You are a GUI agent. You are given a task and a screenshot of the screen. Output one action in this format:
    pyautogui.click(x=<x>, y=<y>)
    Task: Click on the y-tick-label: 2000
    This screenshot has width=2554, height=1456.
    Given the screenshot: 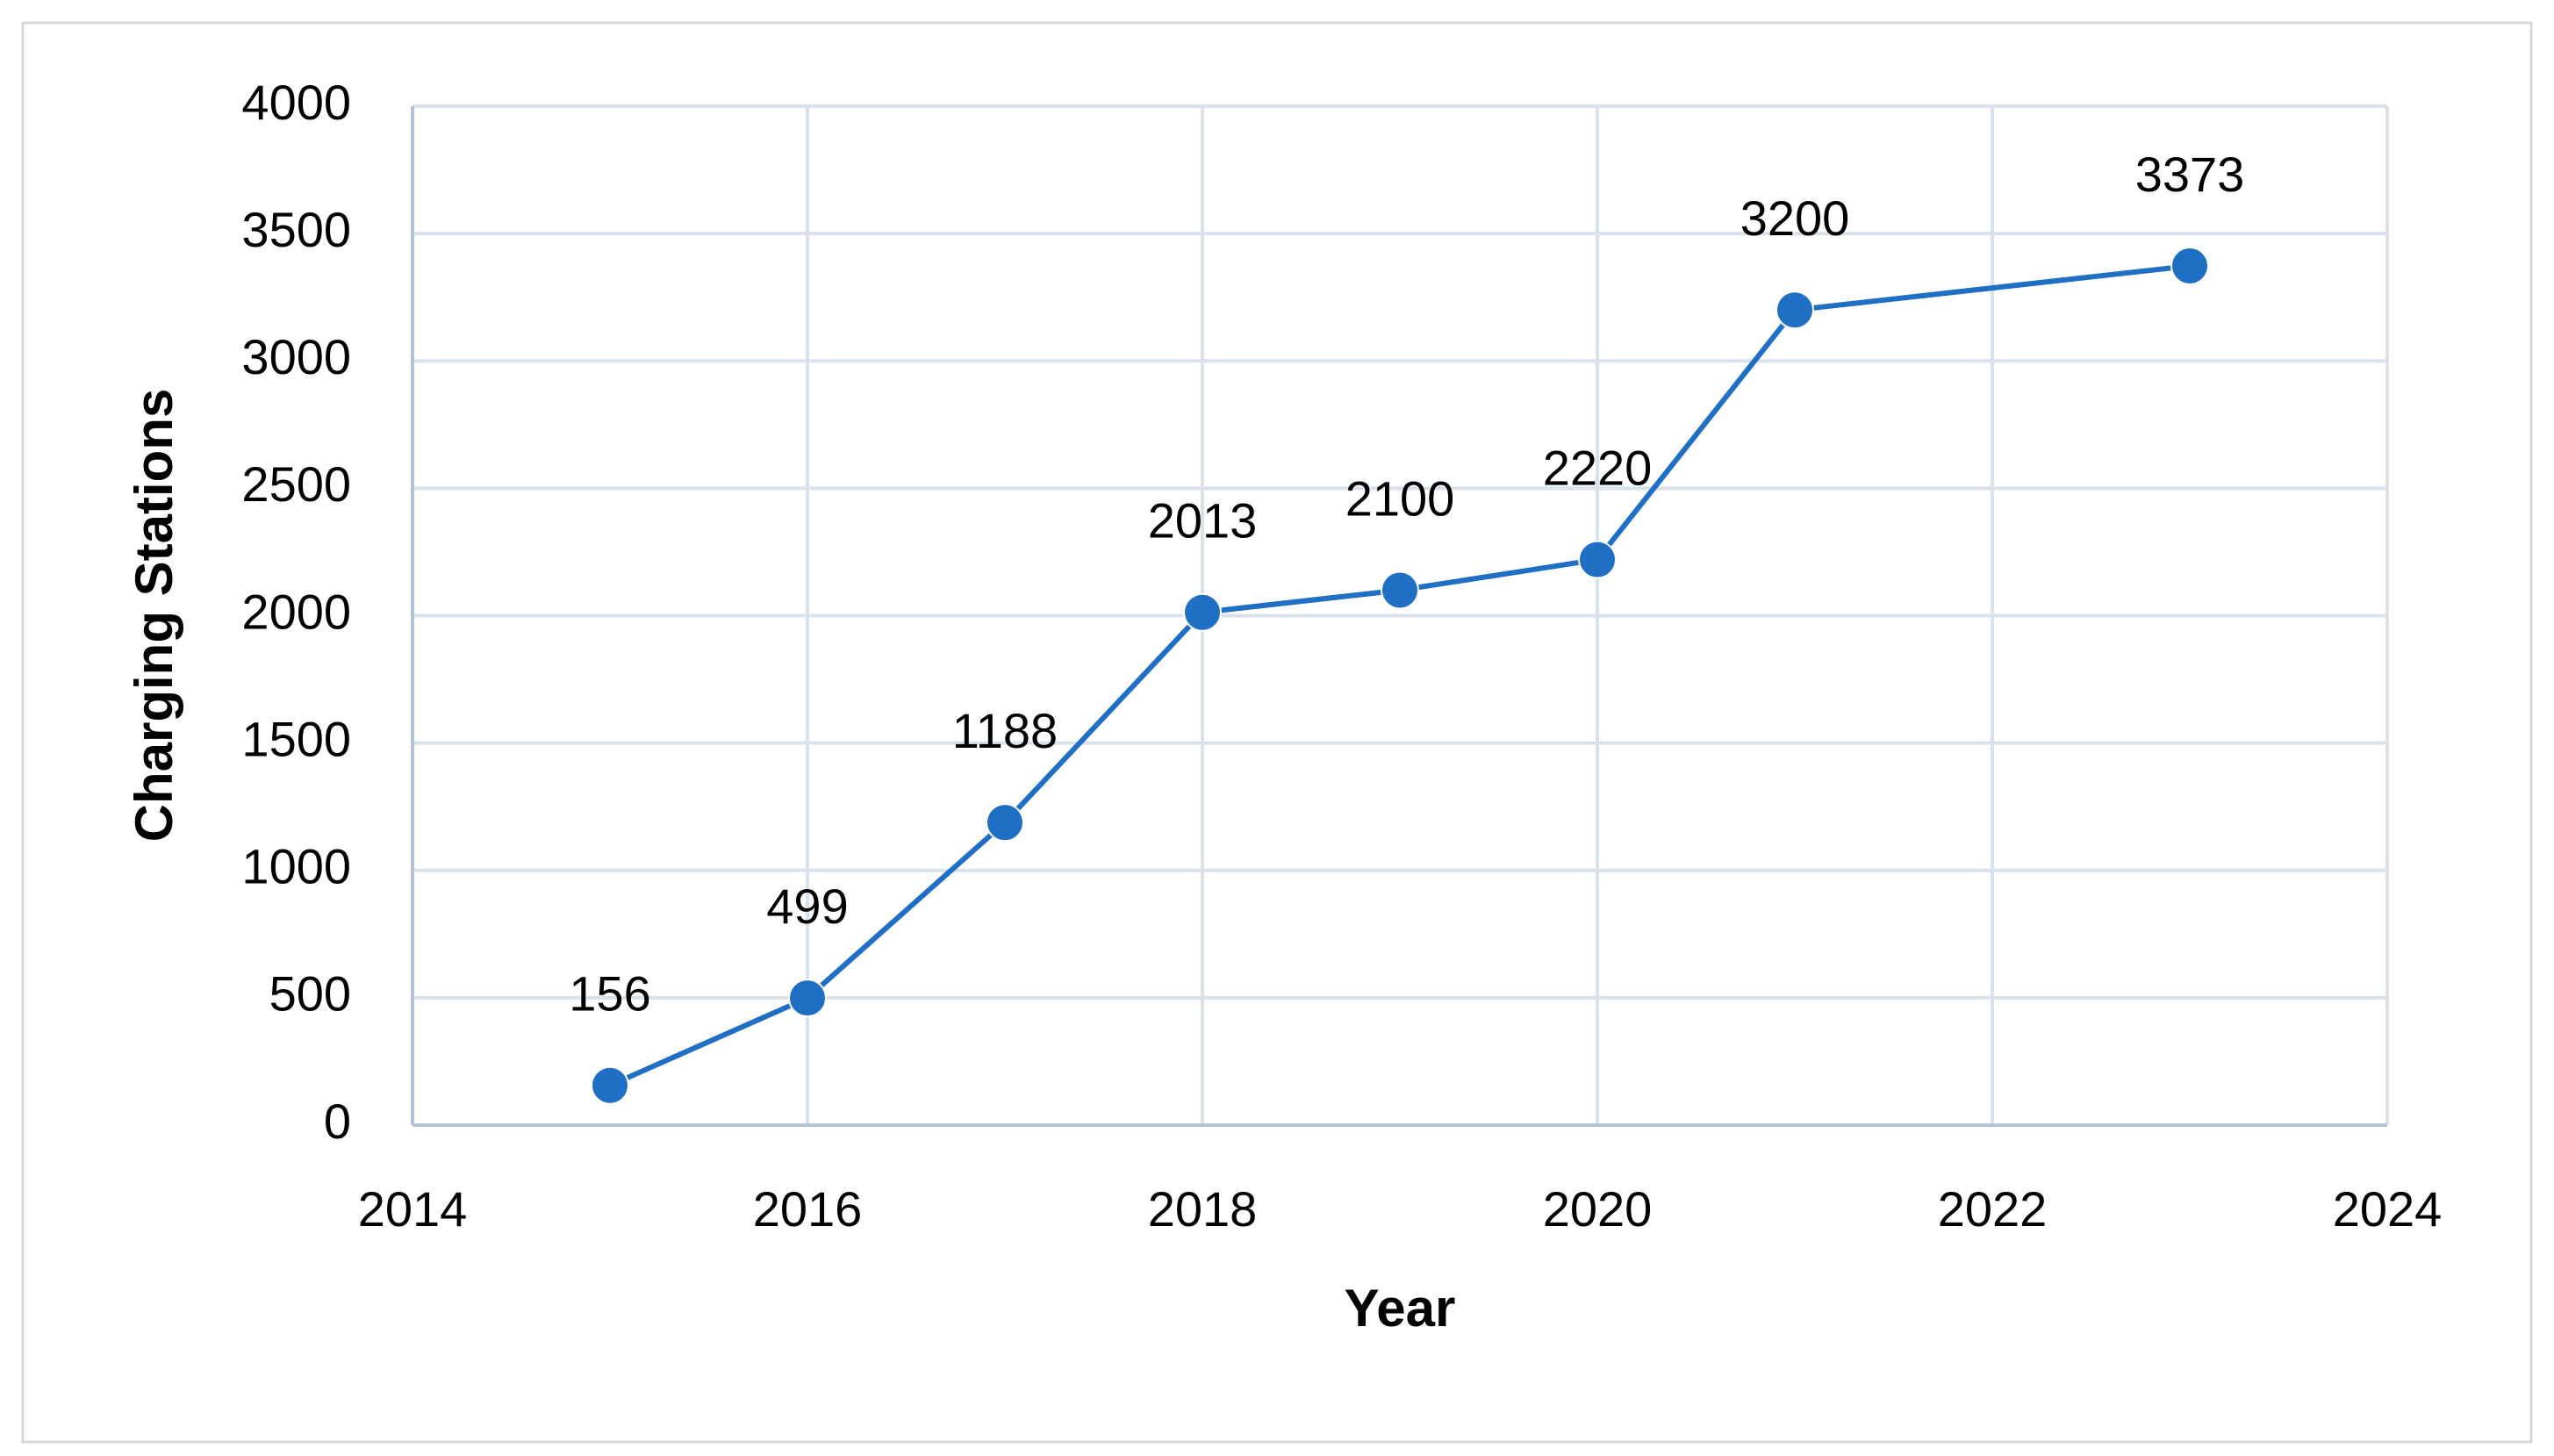 What is the action you would take?
    pyautogui.click(x=296, y=611)
    